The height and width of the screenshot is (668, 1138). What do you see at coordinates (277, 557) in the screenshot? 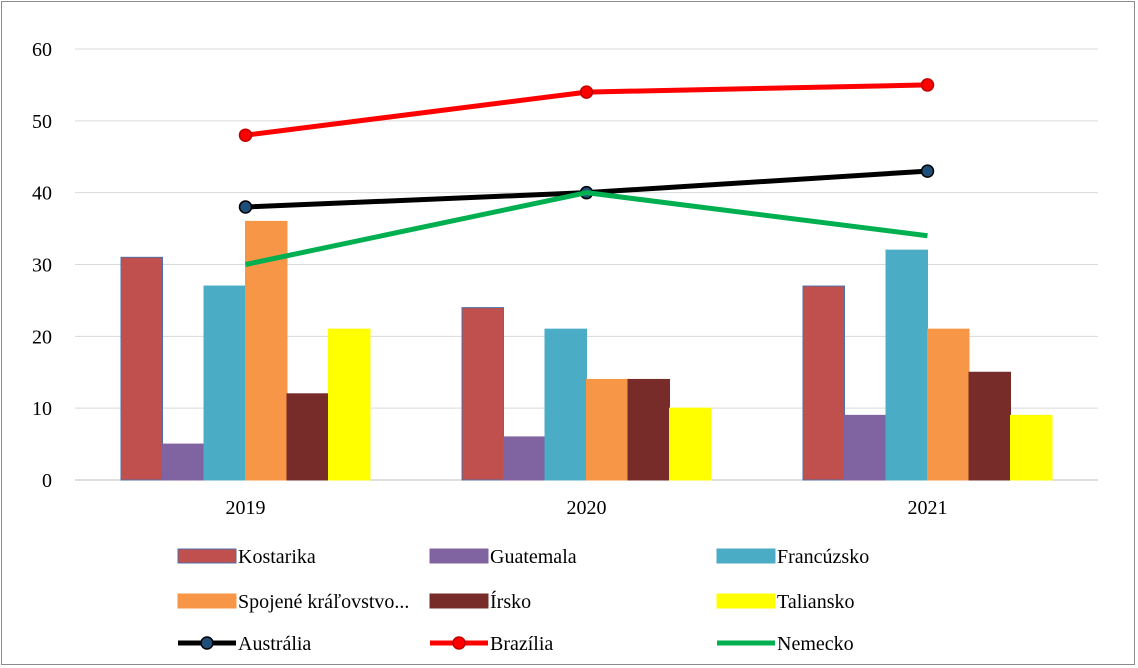
I see `legend-label-kostarika: Kostarika` at bounding box center [277, 557].